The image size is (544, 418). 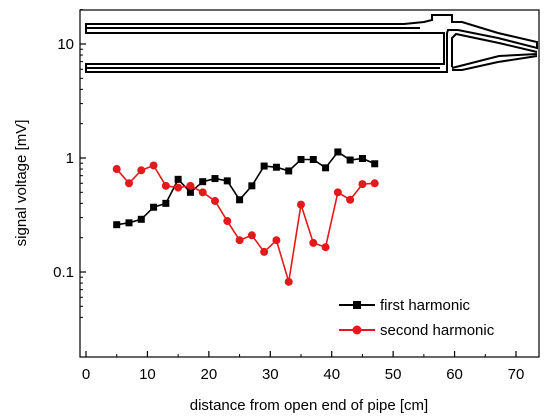 What do you see at coordinates (147, 374) in the screenshot?
I see `x-tick-label: 10` at bounding box center [147, 374].